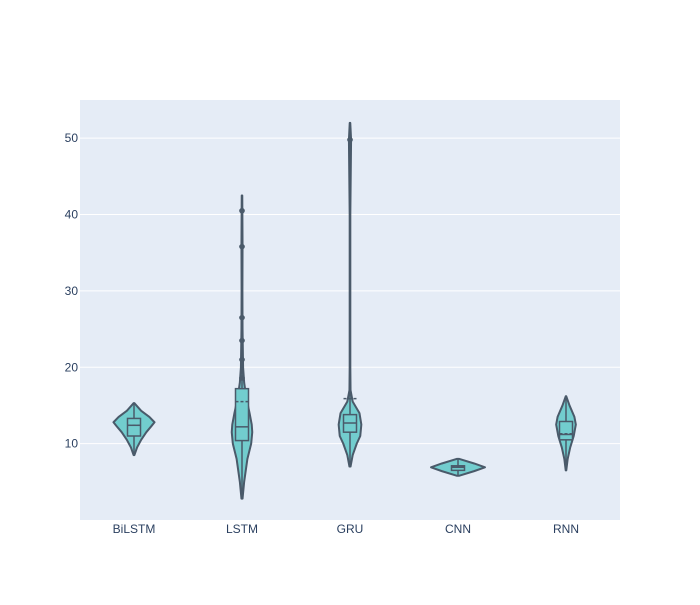  What do you see at coordinates (72, 444) in the screenshot?
I see `y-tick-label: 10` at bounding box center [72, 444].